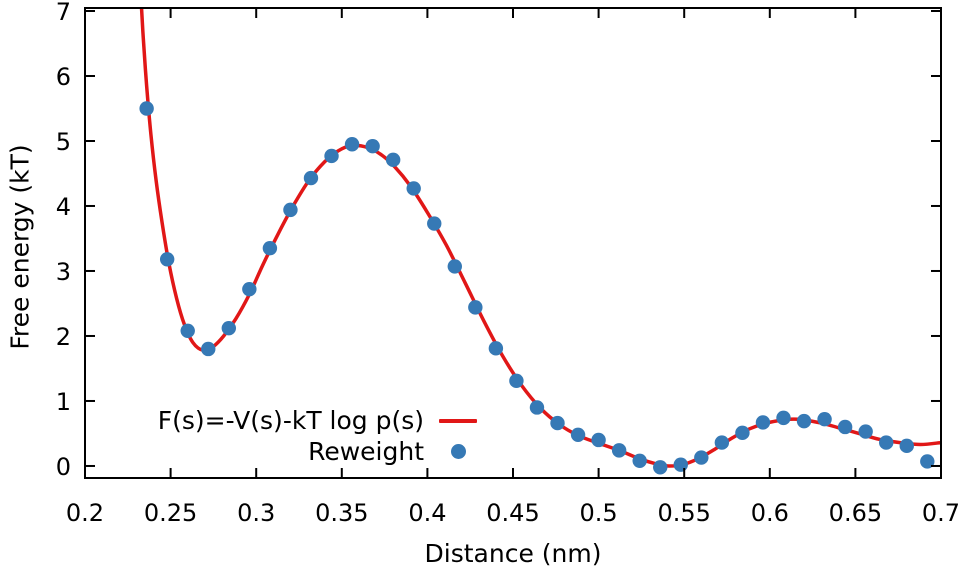  What do you see at coordinates (63, 402) in the screenshot?
I see `y-tick-label: 1` at bounding box center [63, 402].